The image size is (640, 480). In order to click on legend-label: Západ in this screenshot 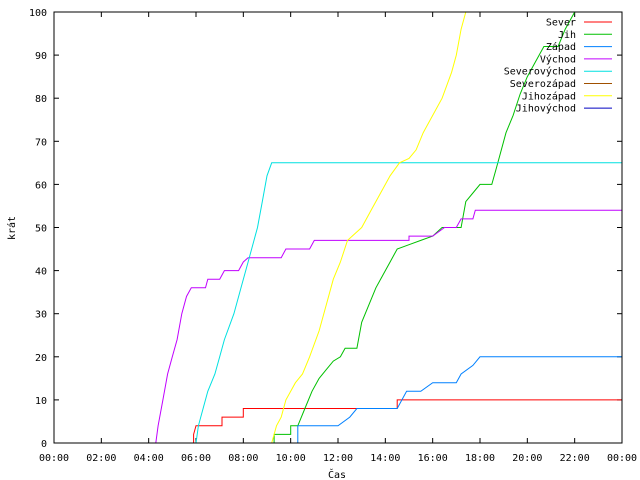, I will do `click(561, 47)`.